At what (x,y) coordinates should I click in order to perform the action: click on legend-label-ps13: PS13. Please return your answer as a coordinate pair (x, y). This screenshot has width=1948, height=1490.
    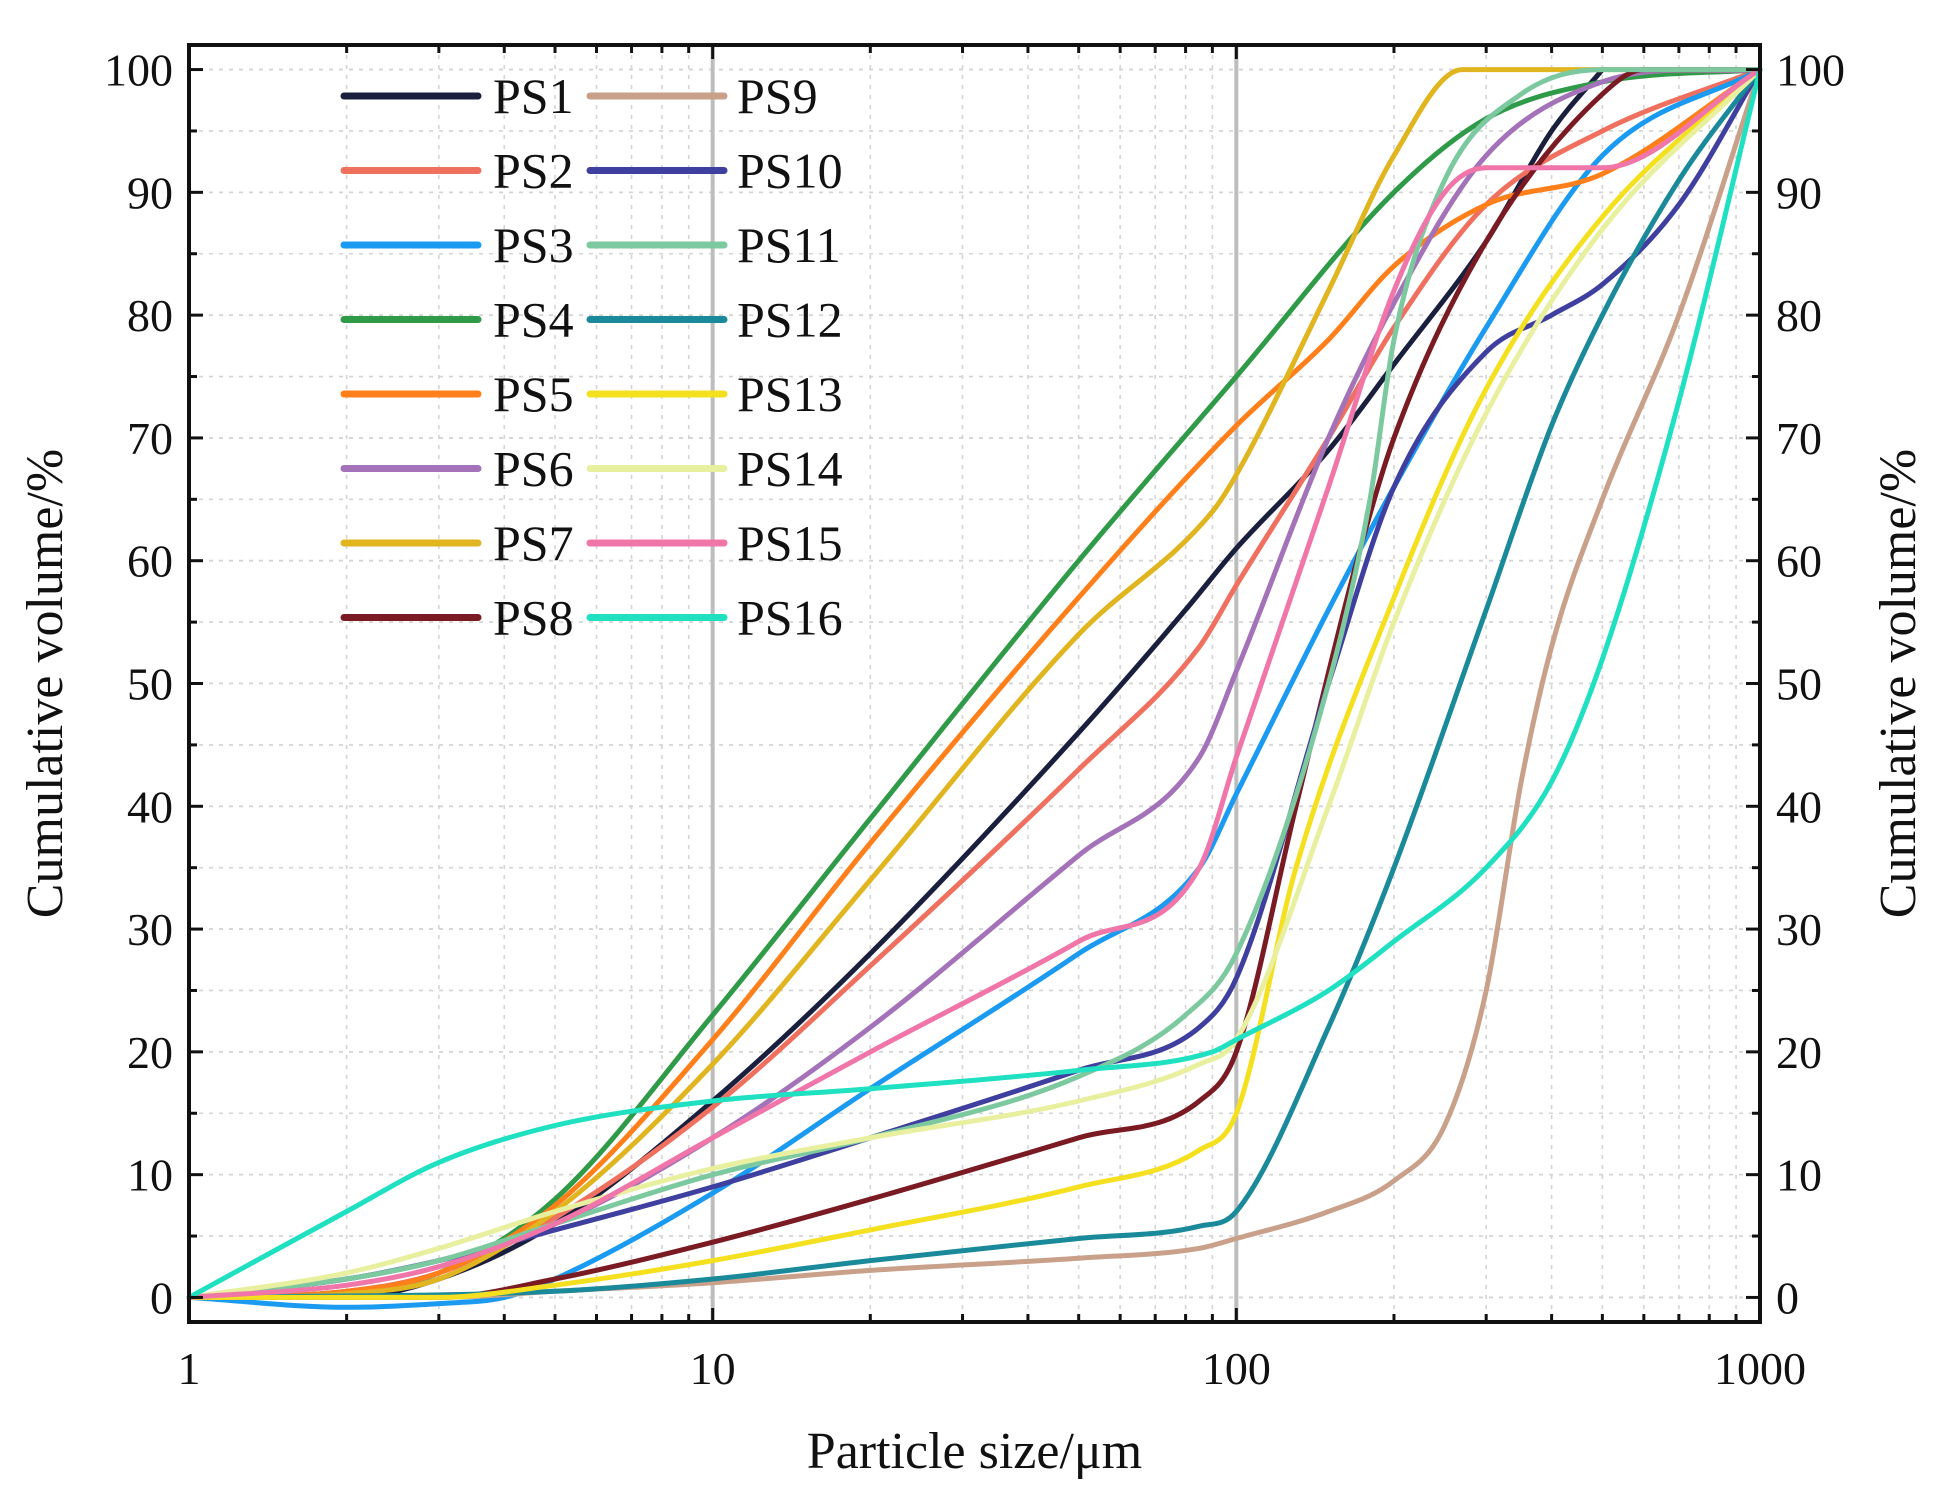
    Looking at the image, I should click on (790, 394).